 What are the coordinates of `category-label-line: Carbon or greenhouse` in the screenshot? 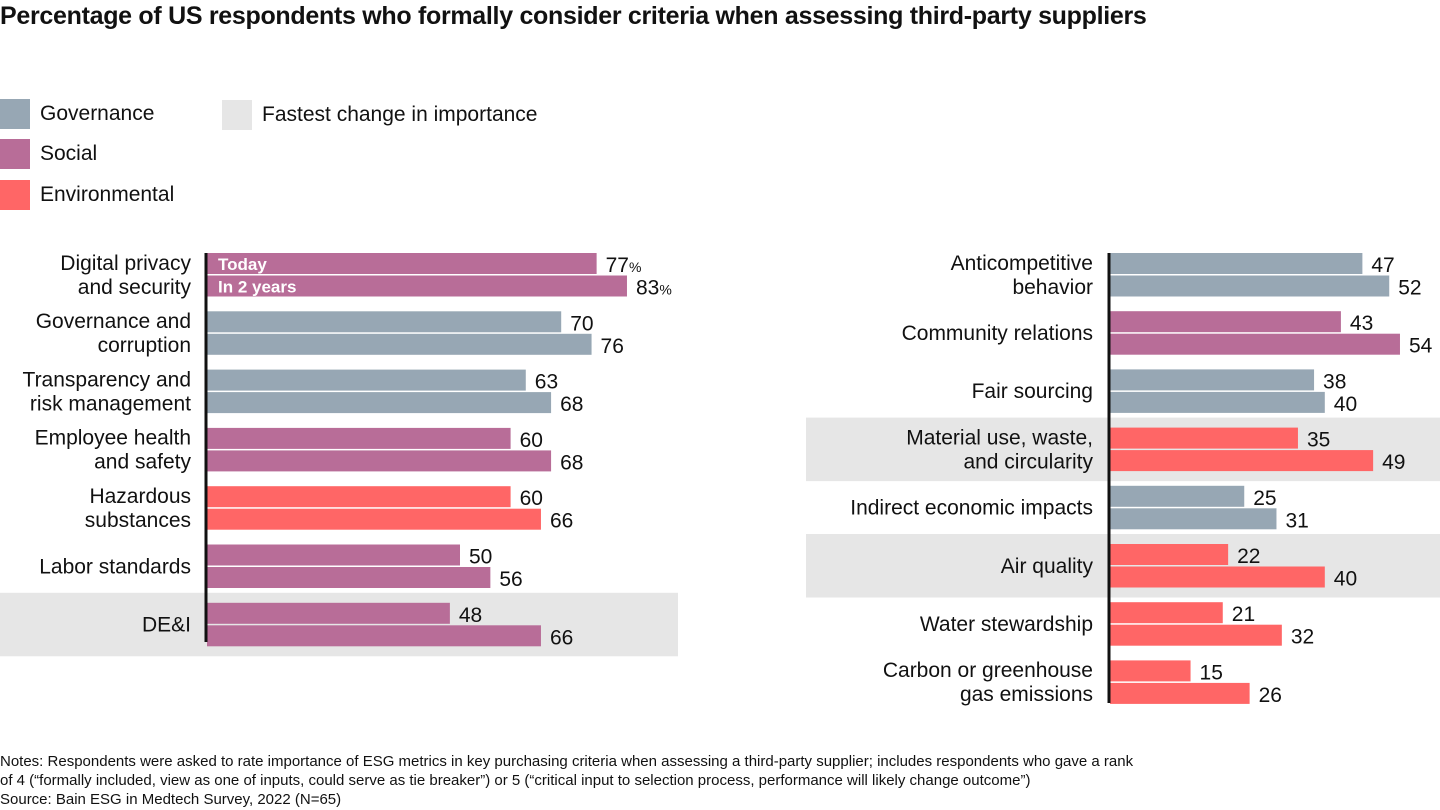 It's located at (988, 670).